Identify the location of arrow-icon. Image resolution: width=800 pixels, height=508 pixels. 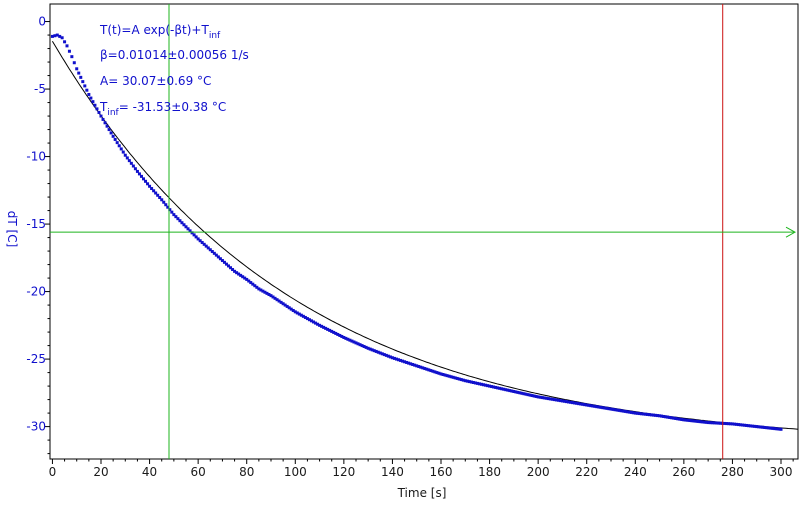
(791, 232).